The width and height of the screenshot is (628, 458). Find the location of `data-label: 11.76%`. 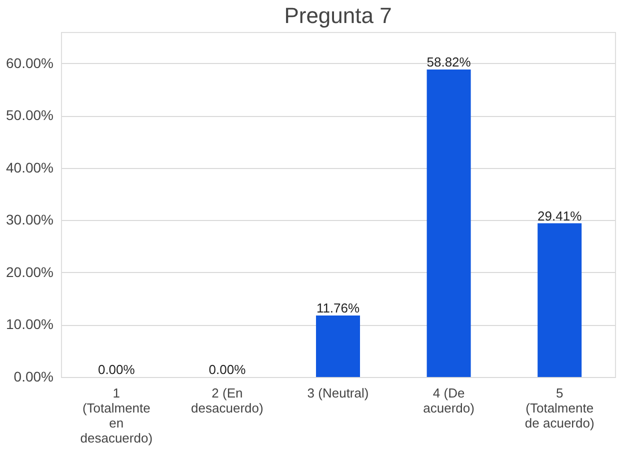

data-label: 11.76% is located at coordinates (338, 308).